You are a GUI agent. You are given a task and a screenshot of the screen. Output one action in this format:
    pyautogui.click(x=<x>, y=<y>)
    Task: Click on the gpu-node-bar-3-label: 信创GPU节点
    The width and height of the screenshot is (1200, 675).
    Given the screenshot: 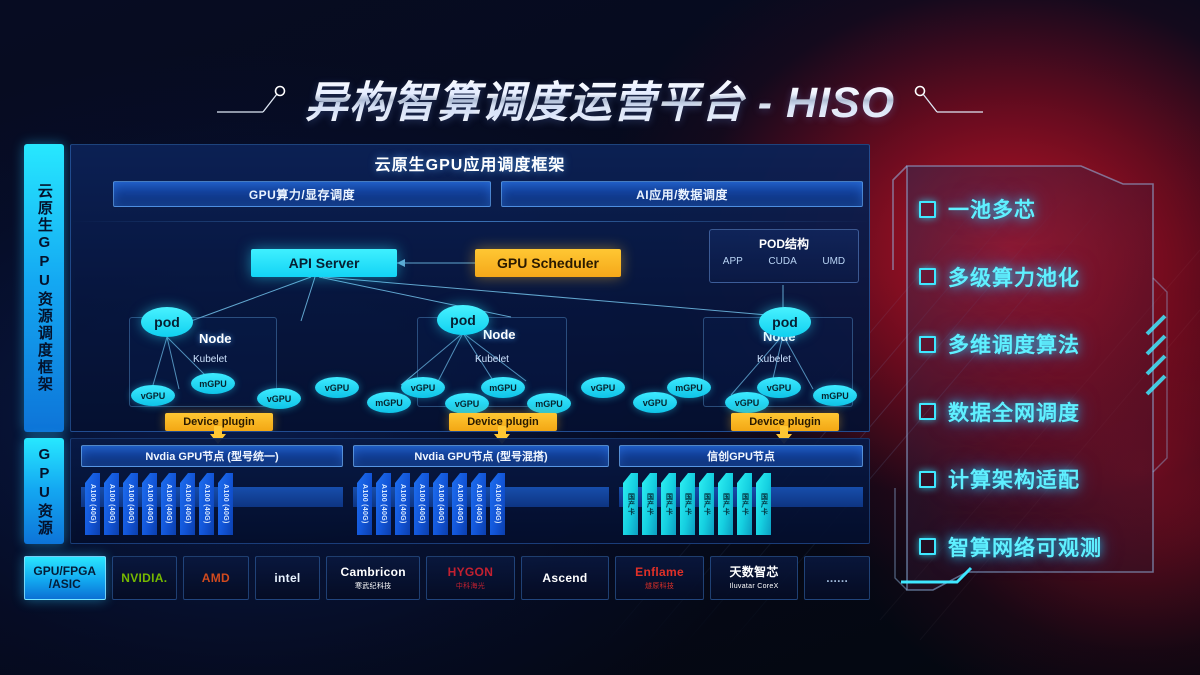 What is the action you would take?
    pyautogui.click(x=741, y=457)
    